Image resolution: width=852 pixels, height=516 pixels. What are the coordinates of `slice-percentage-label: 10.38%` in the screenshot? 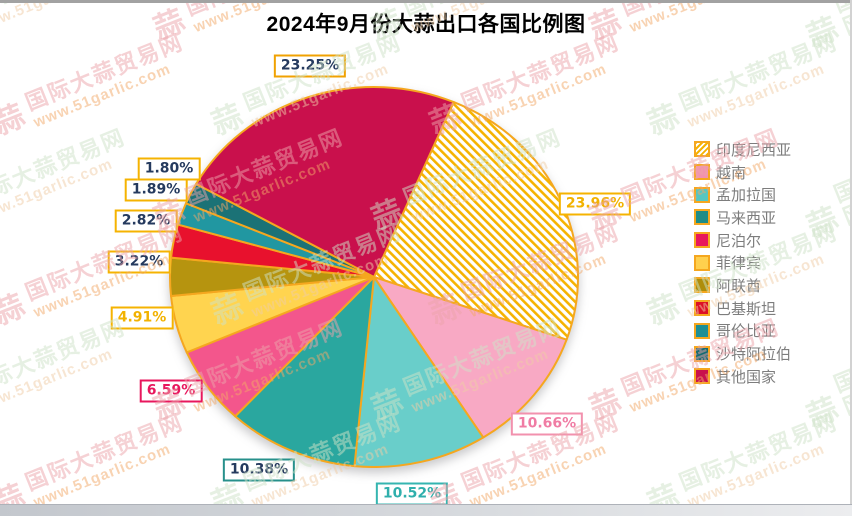 It's located at (259, 470).